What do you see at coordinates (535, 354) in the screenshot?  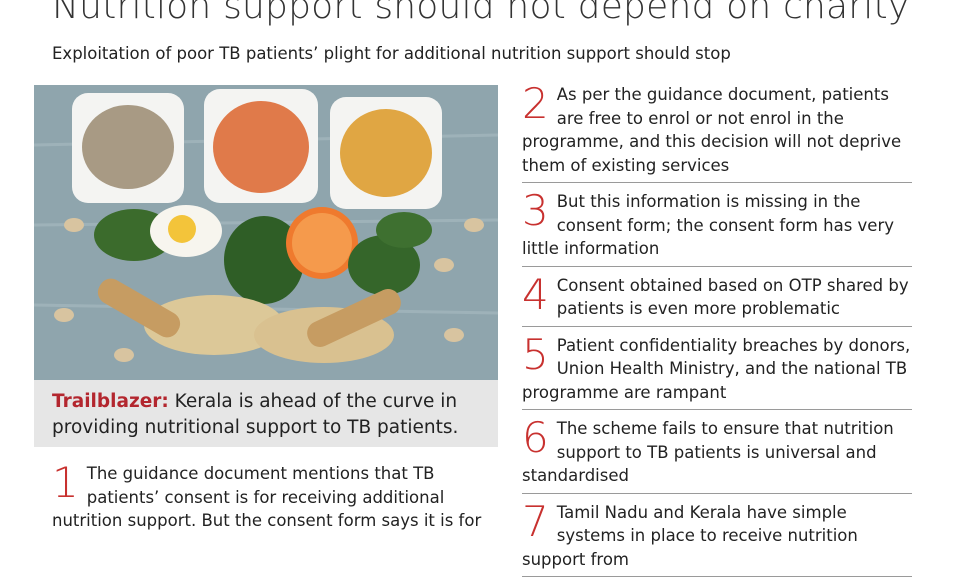 I see `point-number: 5` at bounding box center [535, 354].